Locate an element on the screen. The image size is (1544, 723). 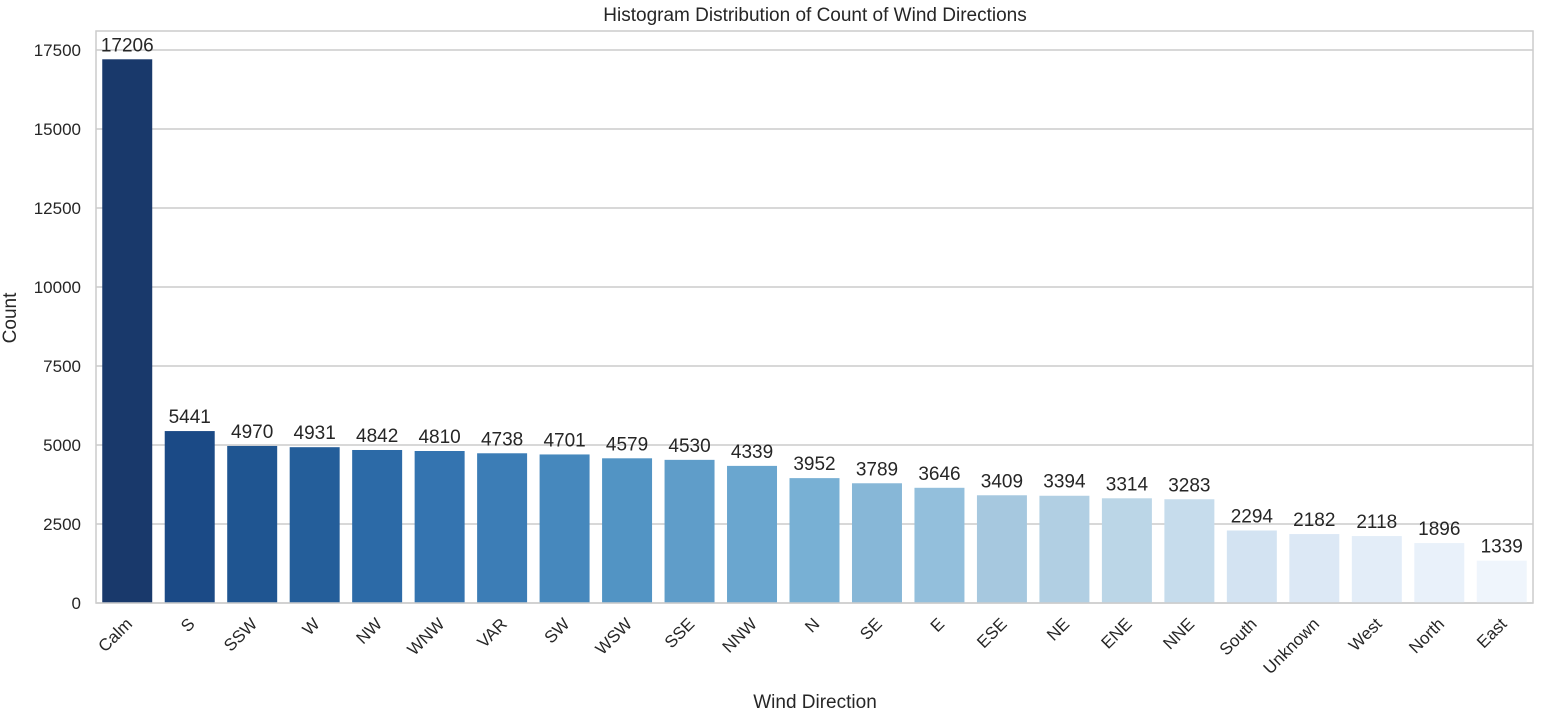
x-tick-label: N is located at coordinates (812, 625).